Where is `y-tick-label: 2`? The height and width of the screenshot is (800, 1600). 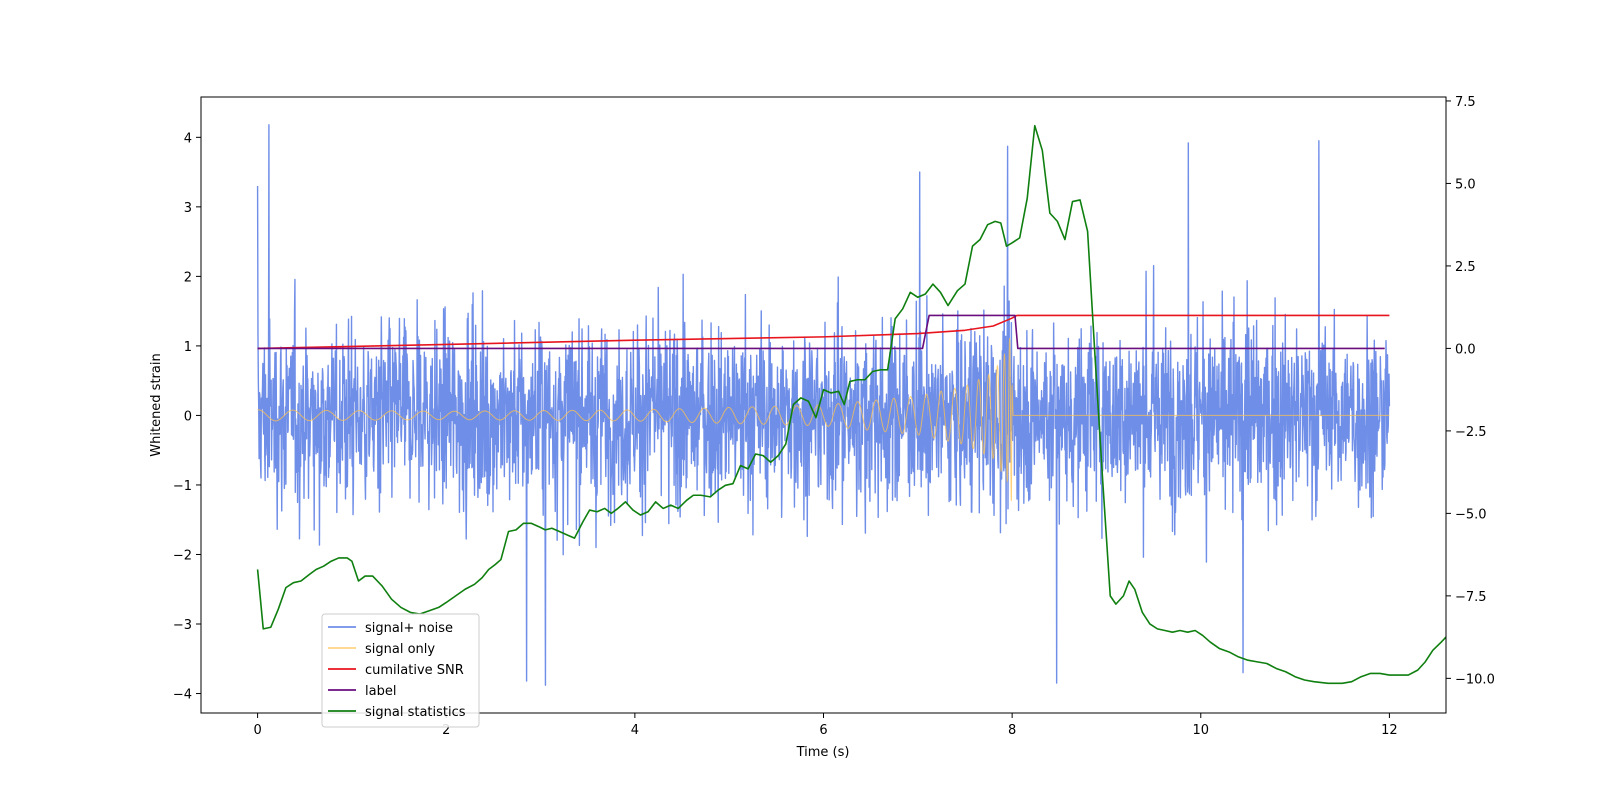 y-tick-label: 2 is located at coordinates (188, 277).